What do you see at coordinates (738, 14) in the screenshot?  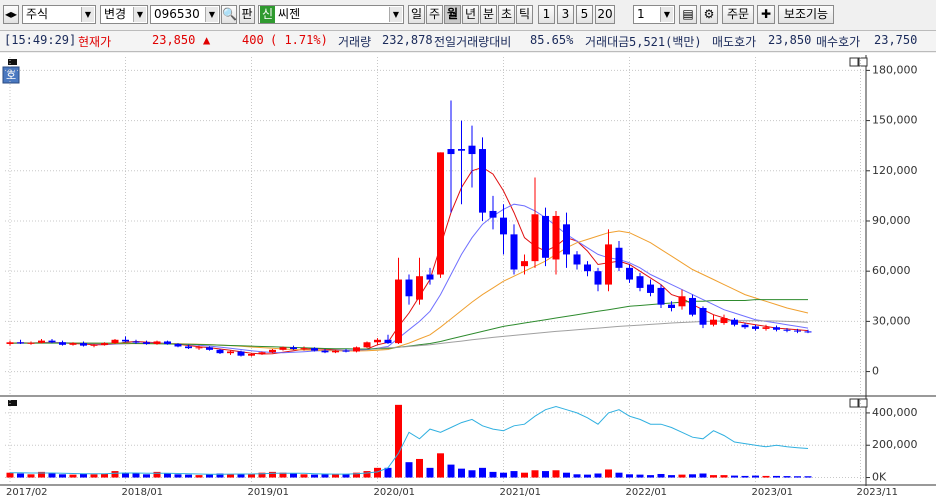 I see `order-button: 주문` at bounding box center [738, 14].